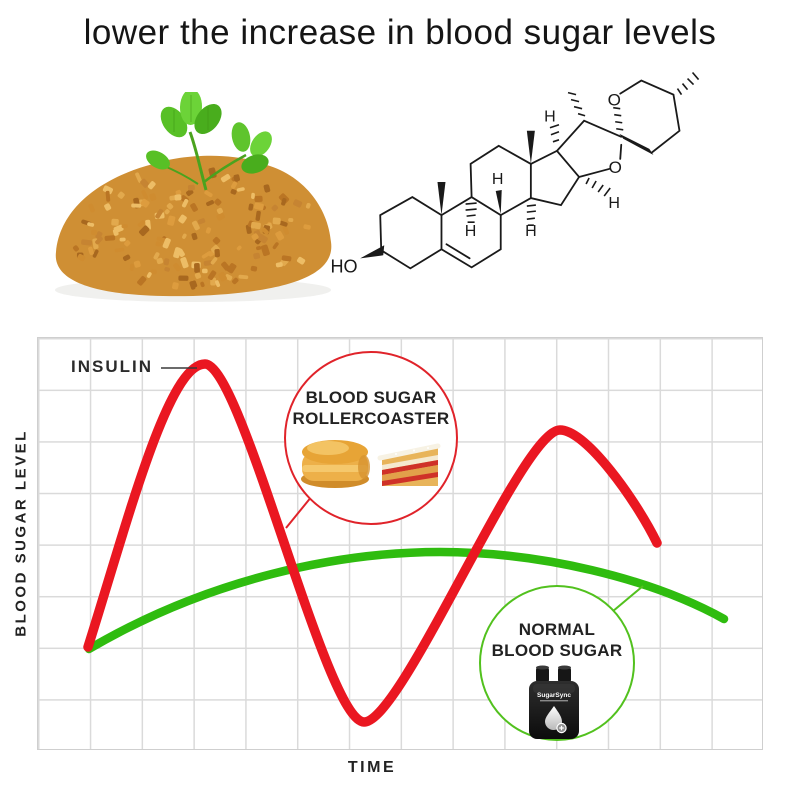 This screenshot has height=800, width=800. Describe the element at coordinates (554, 695) in the screenshot. I see `device-brand-label: SugarSync` at that location.